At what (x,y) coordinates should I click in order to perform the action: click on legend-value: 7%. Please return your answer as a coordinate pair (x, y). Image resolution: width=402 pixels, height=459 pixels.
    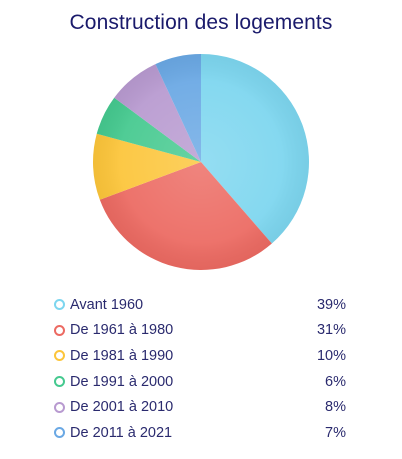
    Looking at the image, I should click on (335, 432).